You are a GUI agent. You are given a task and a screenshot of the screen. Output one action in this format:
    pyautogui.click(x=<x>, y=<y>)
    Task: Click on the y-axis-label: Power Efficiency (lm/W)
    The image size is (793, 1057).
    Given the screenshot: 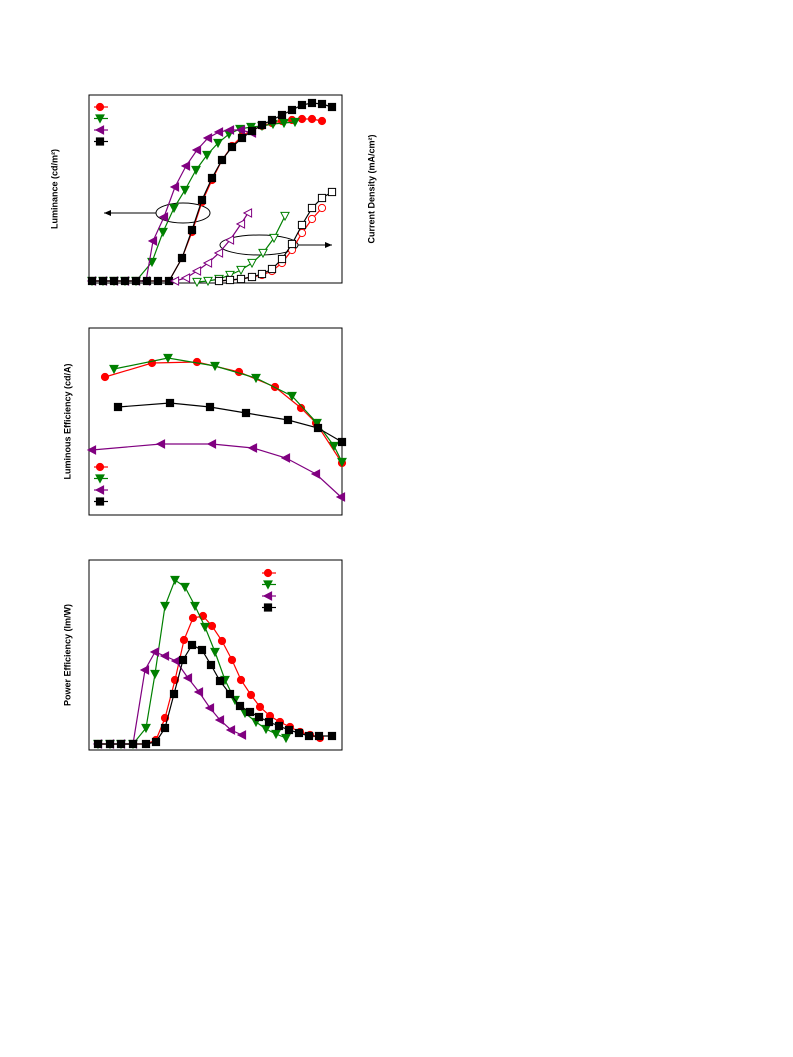 What is the action you would take?
    pyautogui.click(x=67, y=655)
    